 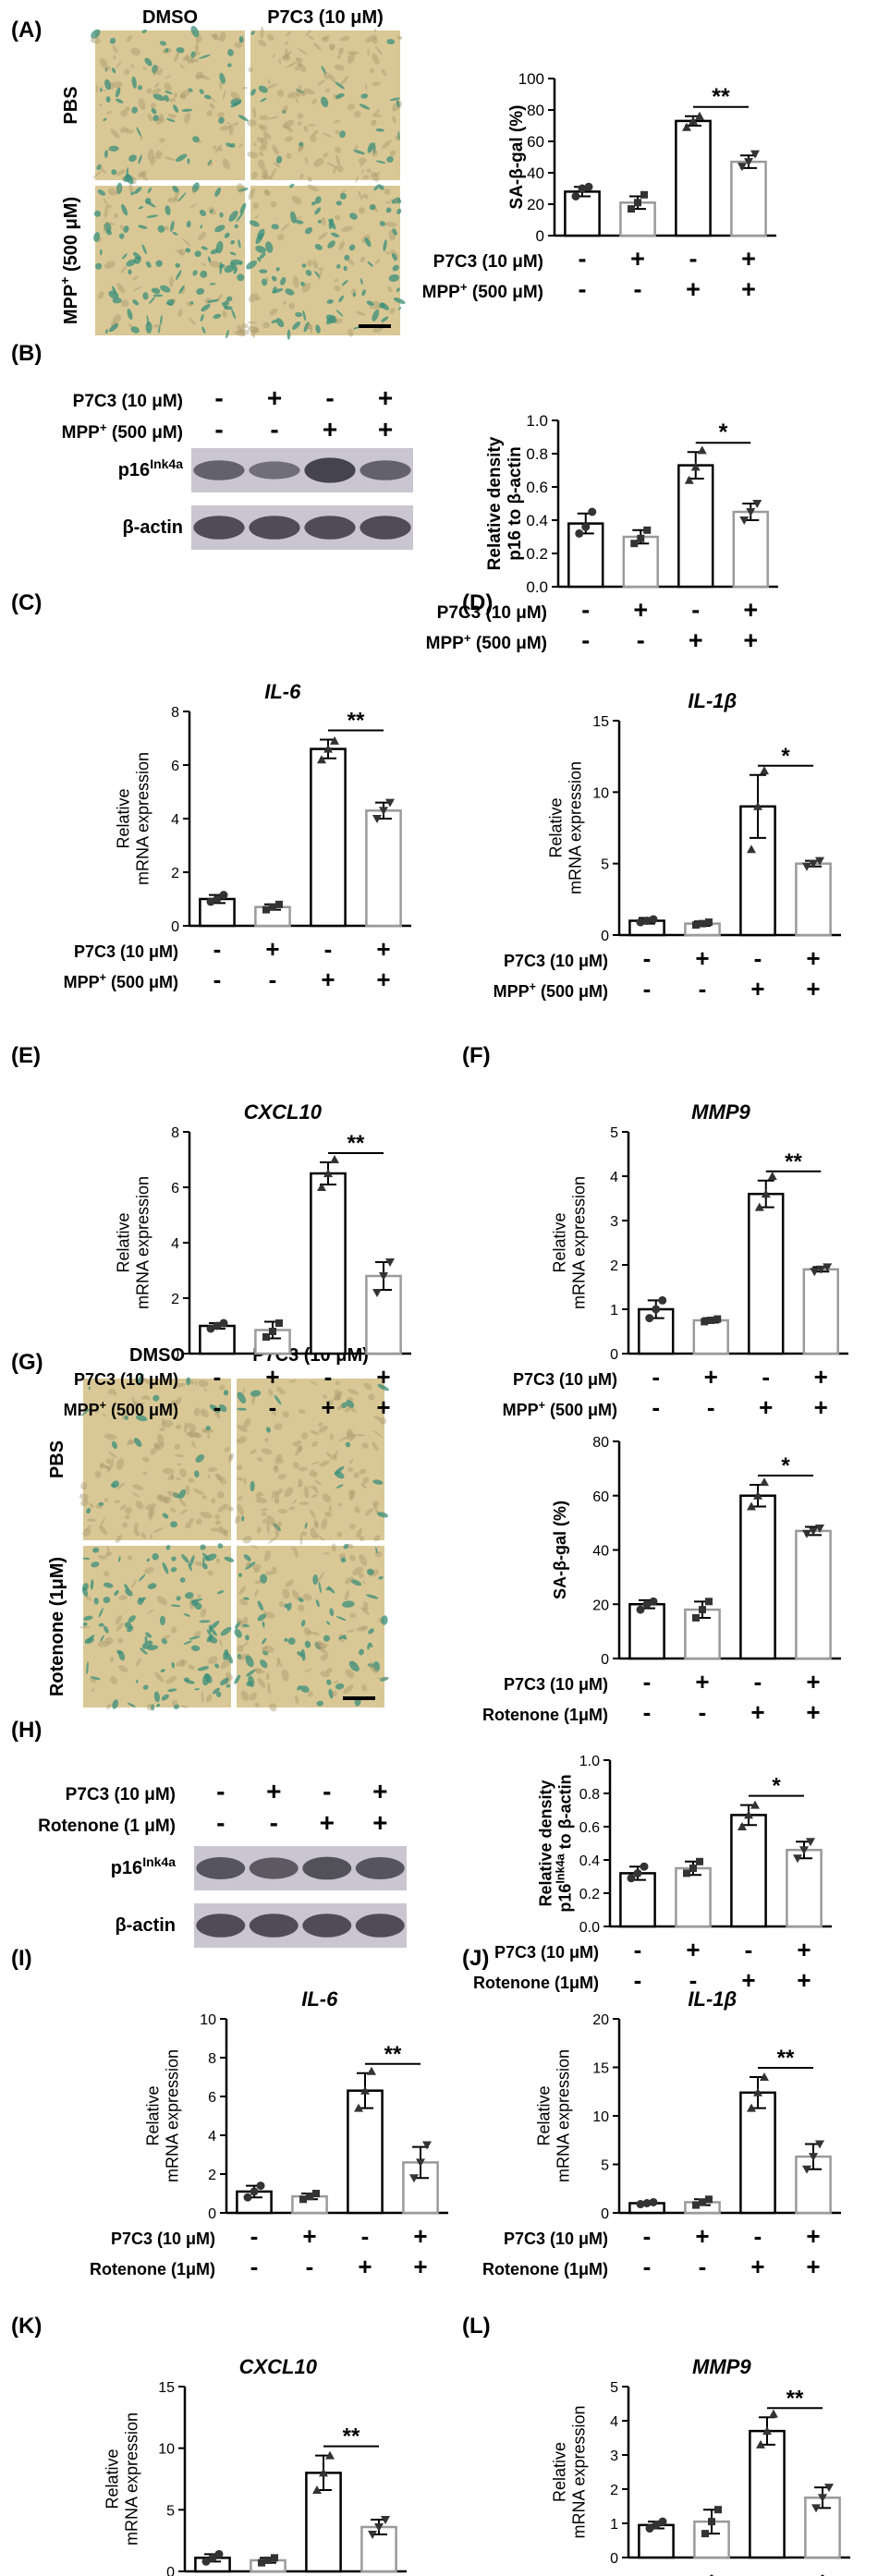 I want to click on scale-bar, so click(x=359, y=1698).